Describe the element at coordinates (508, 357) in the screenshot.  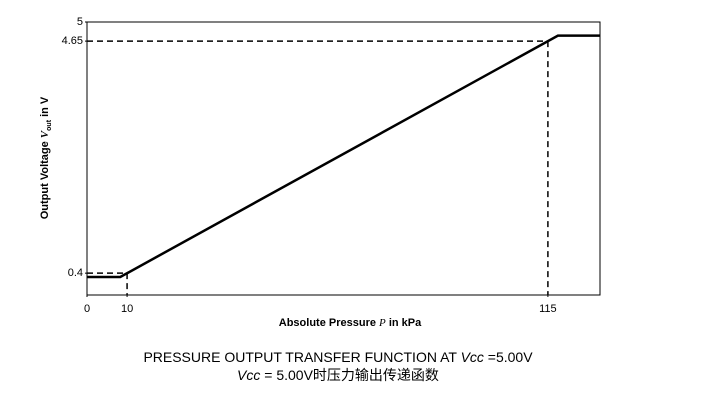
I see `caption-text: =5.00V` at that location.